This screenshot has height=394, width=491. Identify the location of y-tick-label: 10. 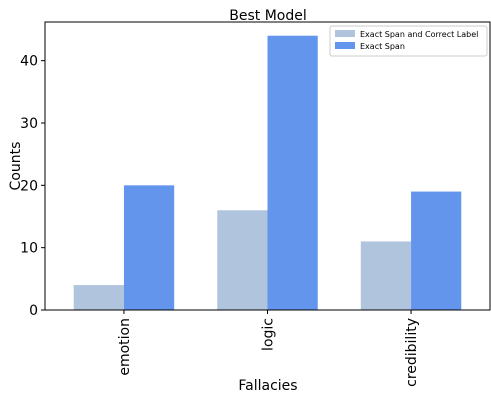
(29, 249).